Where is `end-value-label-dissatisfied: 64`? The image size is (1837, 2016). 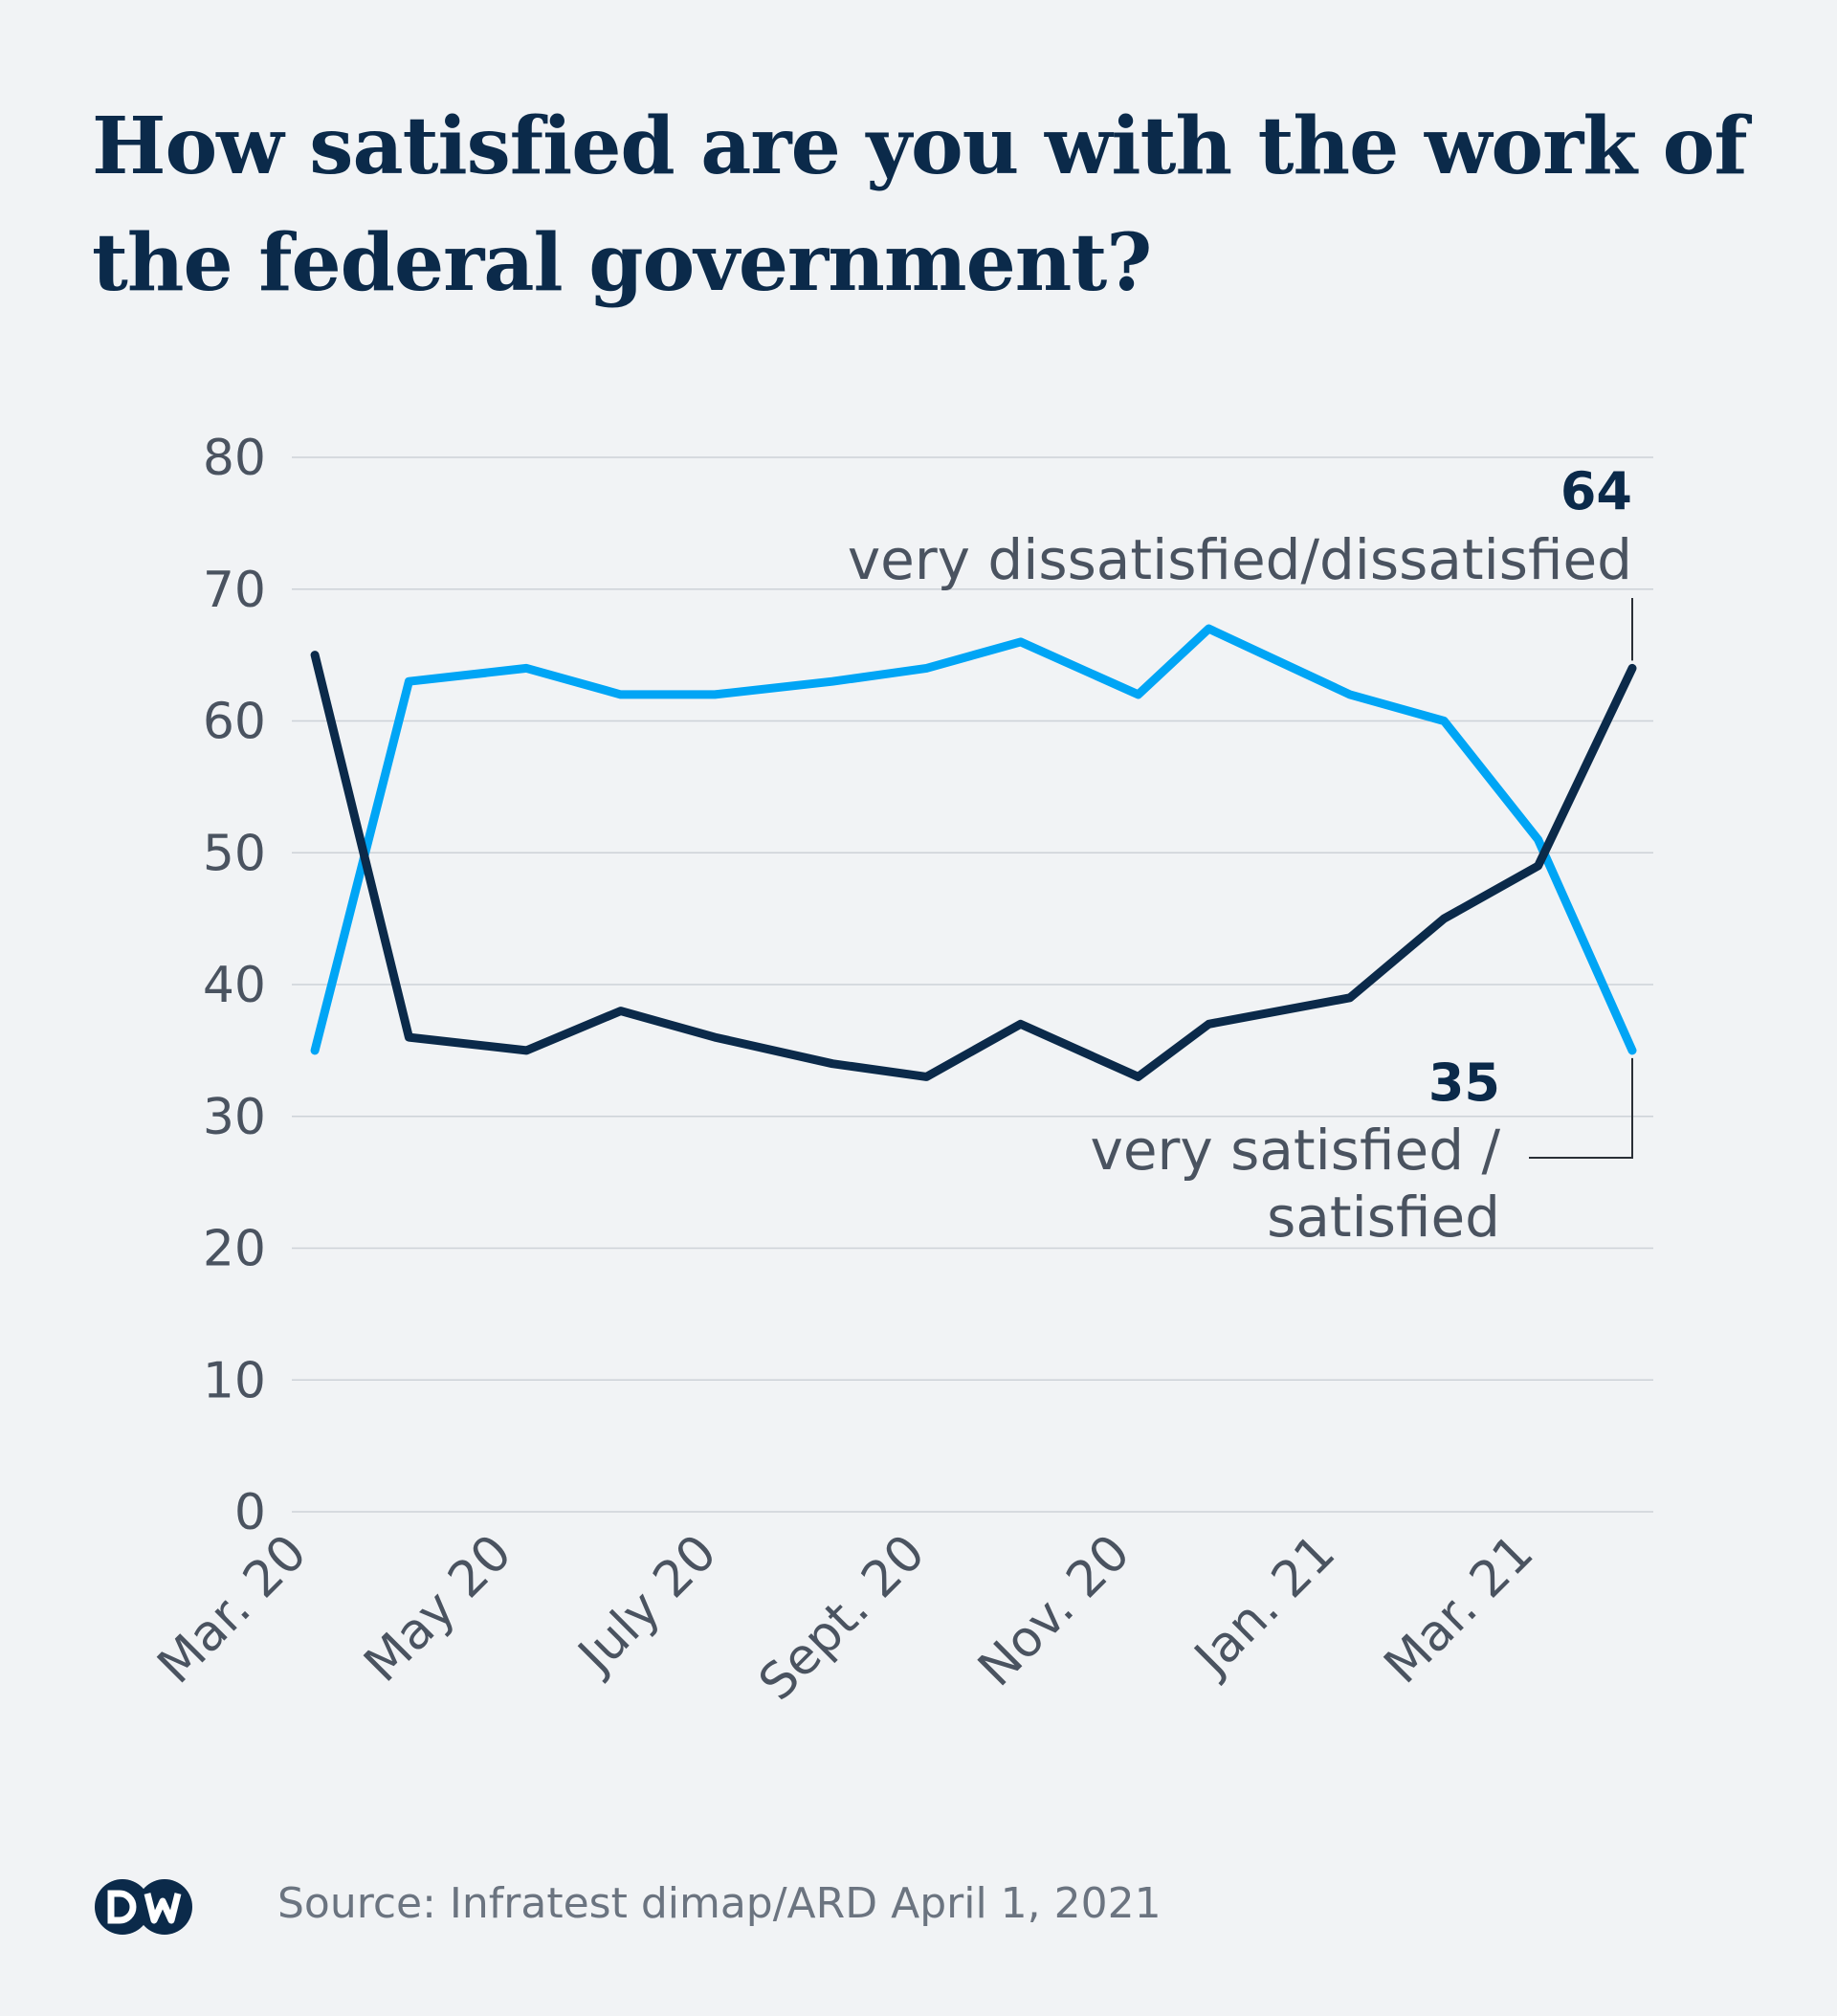
end-value-label-dissatisfied: 64 is located at coordinates (1596, 491).